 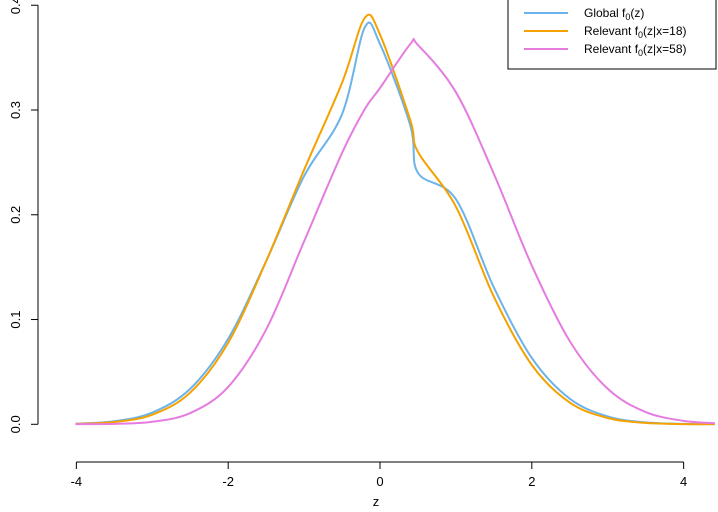 I want to click on y-tick-label: 0.1, so click(x=15, y=319).